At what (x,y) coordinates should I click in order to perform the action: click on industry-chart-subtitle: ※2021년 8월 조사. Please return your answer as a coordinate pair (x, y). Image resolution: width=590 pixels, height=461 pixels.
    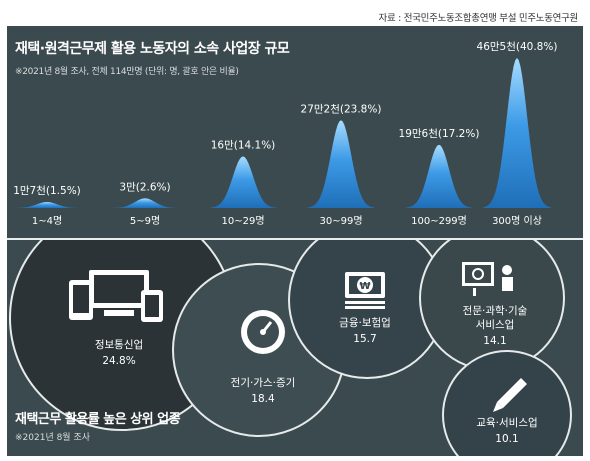
    Looking at the image, I should click on (53, 438).